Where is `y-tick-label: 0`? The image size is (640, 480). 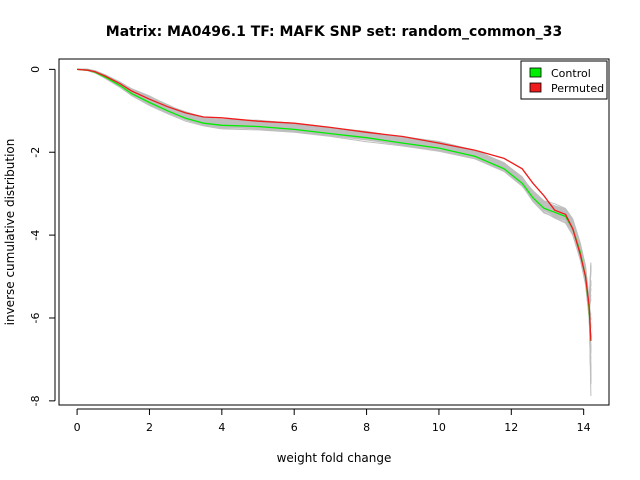 y-tick-label: 0 is located at coordinates (35, 69).